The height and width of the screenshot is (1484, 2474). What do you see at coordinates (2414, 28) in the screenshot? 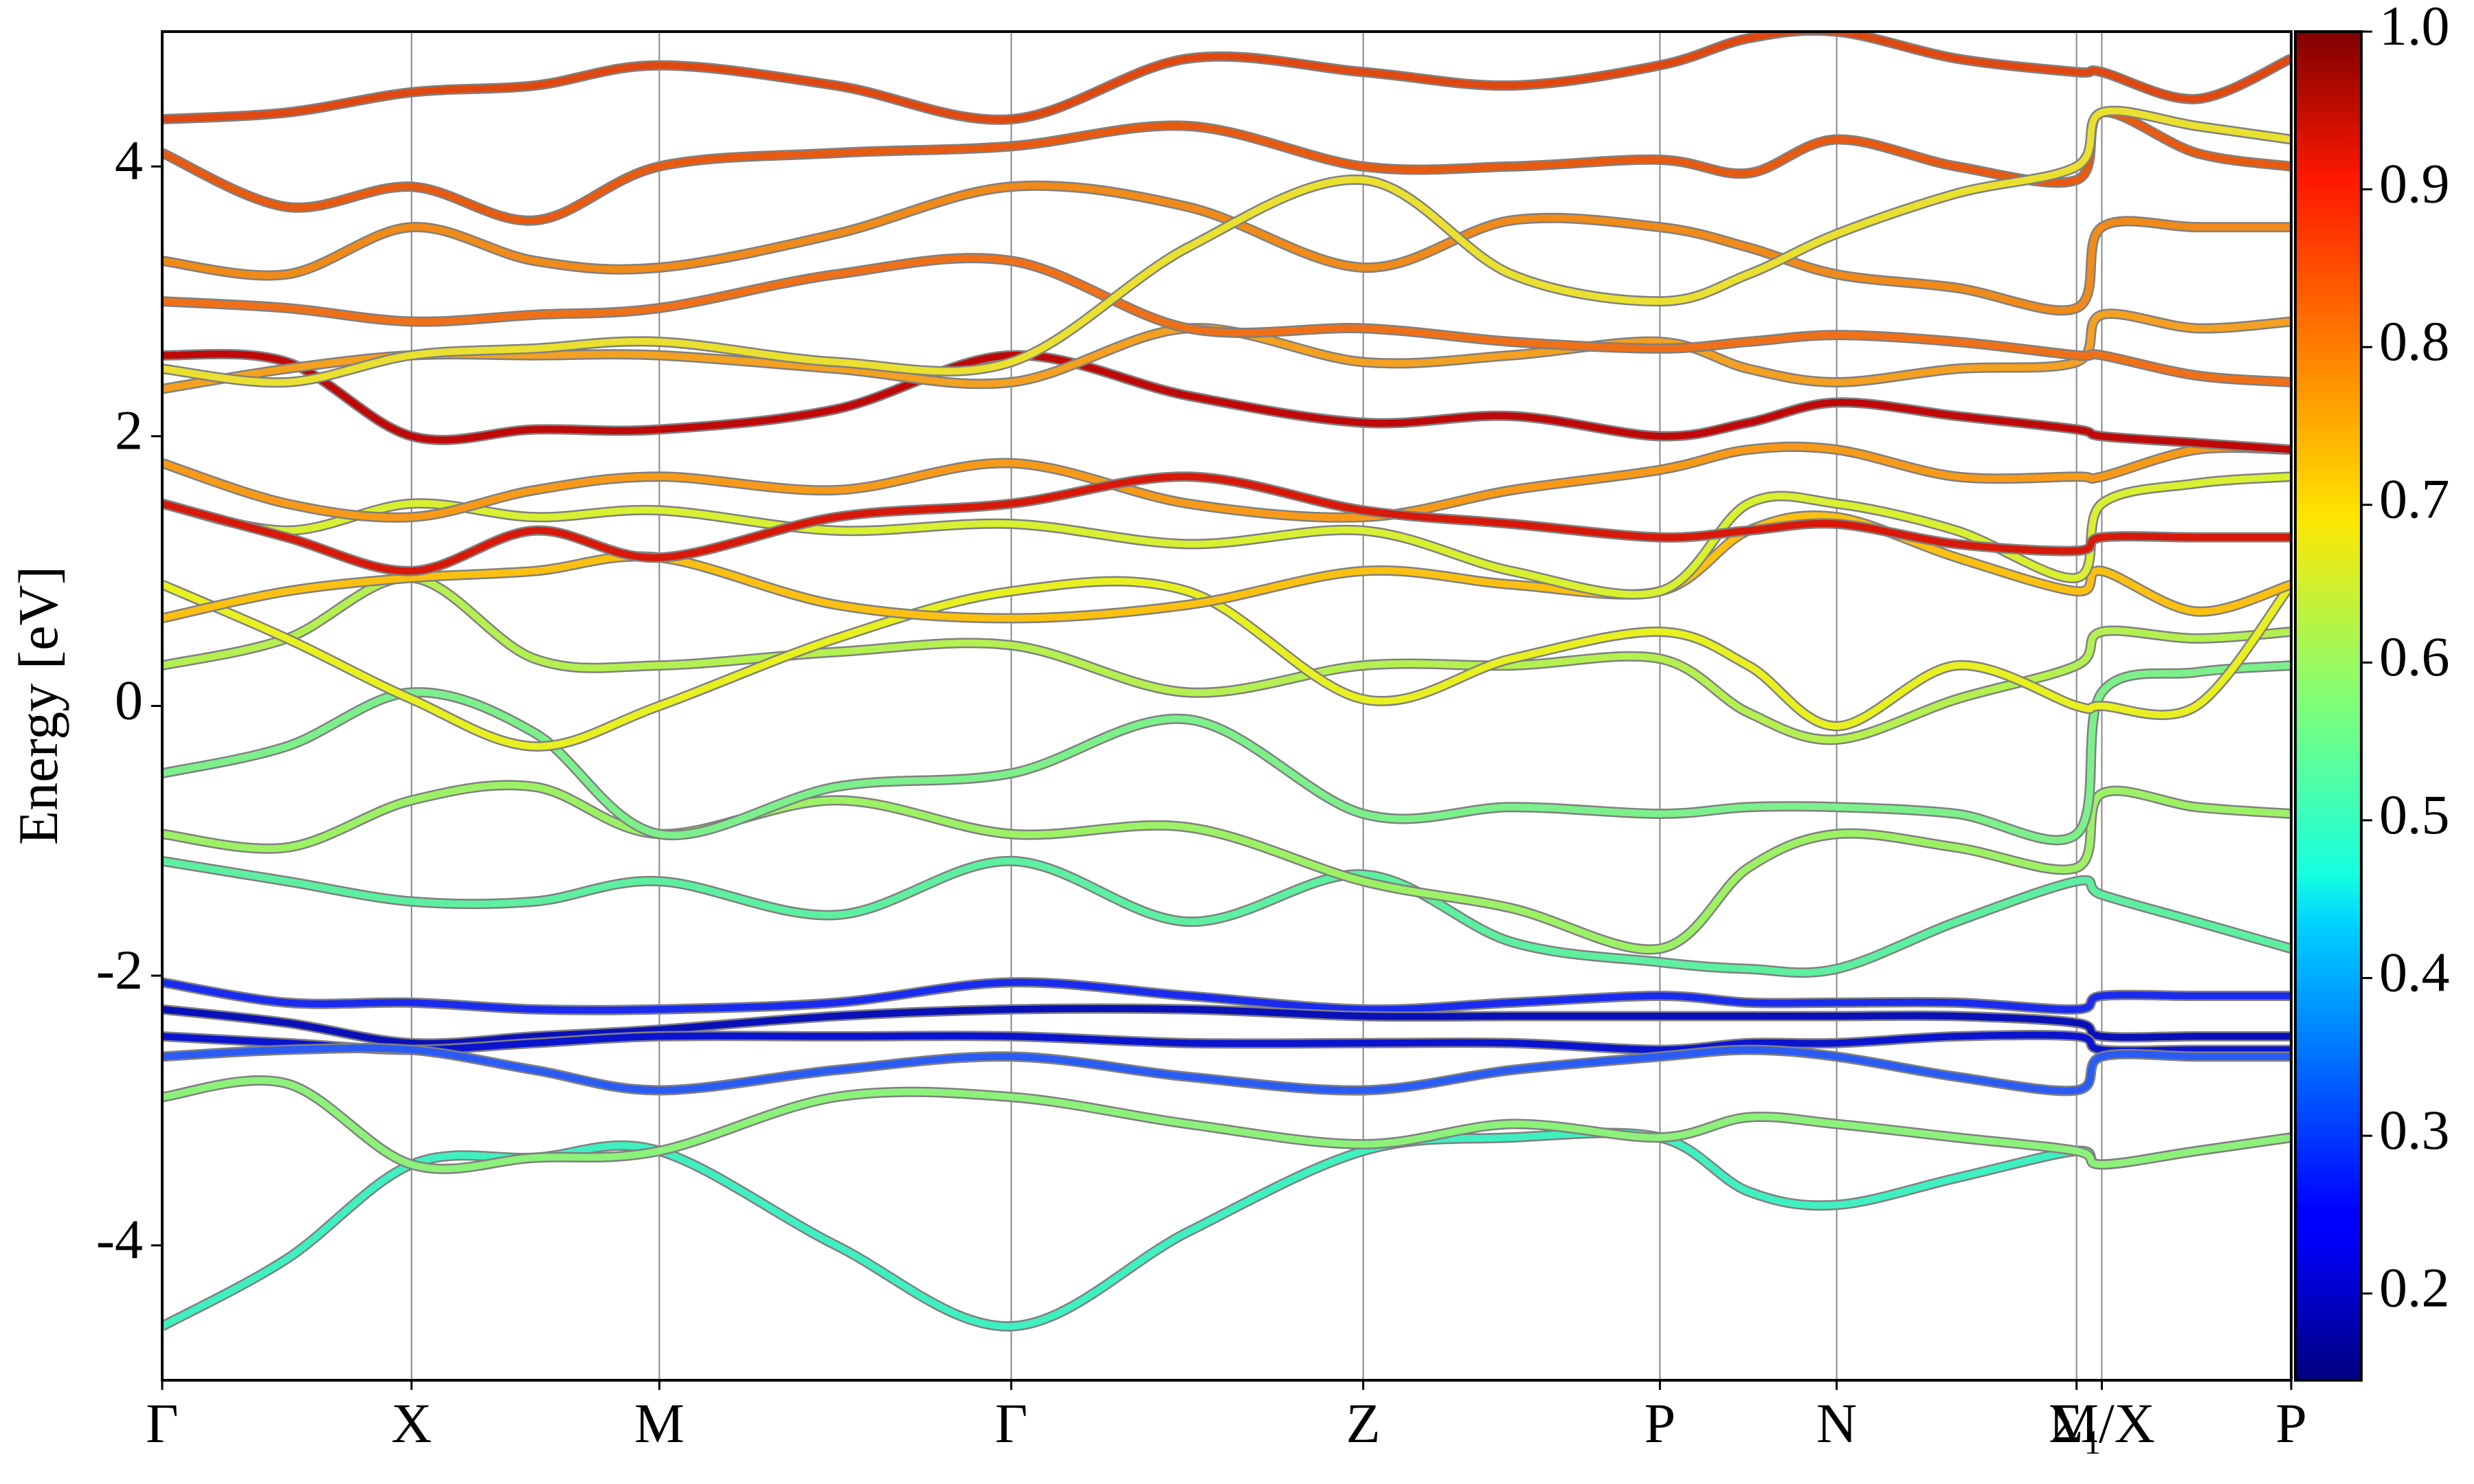
I see `colorbar-tick-label: 1.0` at bounding box center [2414, 28].